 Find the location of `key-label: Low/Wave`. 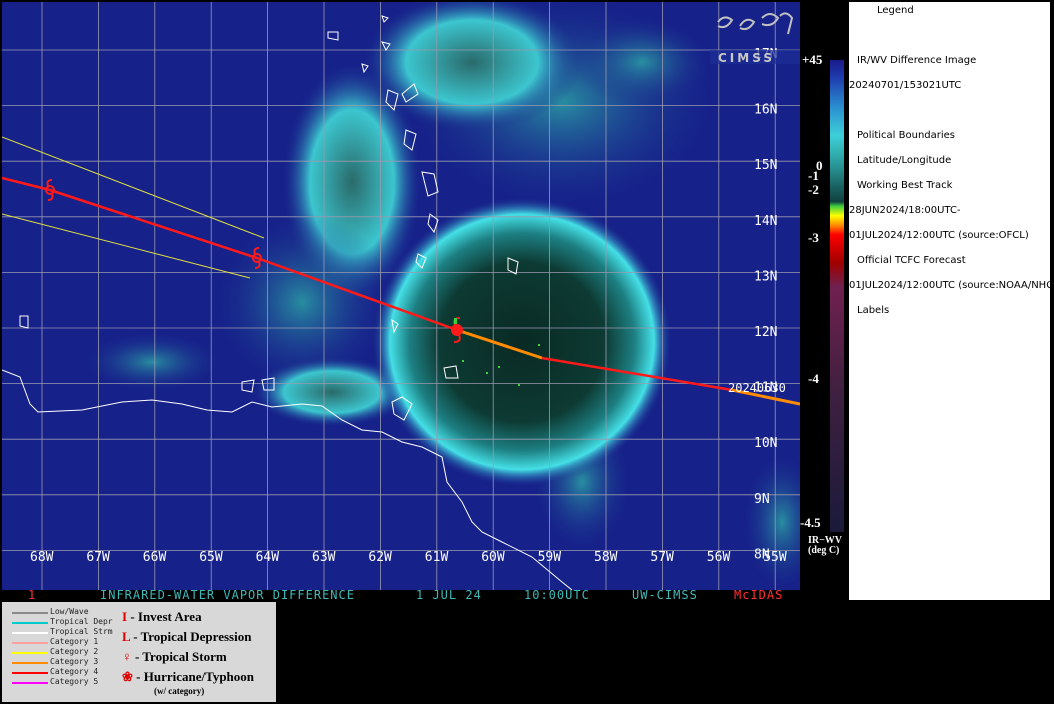

key-label: Low/Wave is located at coordinates (69, 611).